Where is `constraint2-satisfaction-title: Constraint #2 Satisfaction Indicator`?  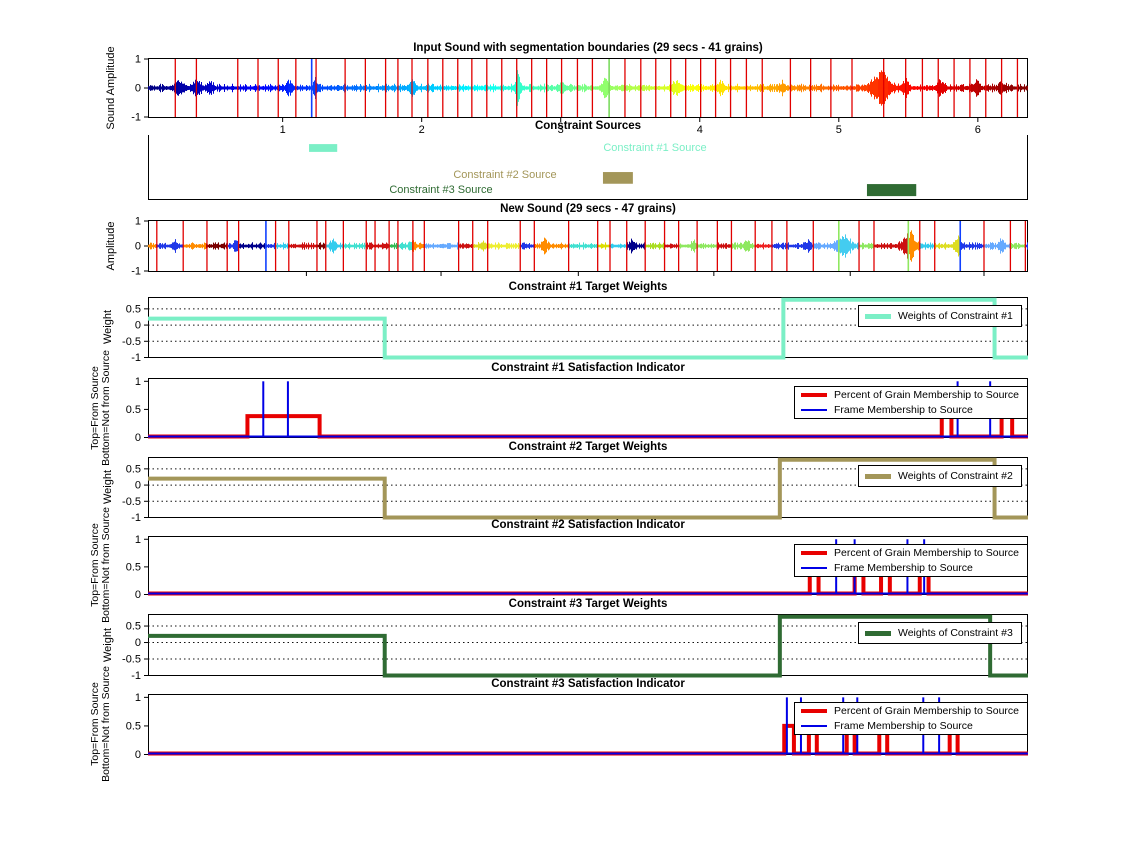
constraint2-satisfaction-title: Constraint #2 Satisfaction Indicator is located at coordinates (588, 525).